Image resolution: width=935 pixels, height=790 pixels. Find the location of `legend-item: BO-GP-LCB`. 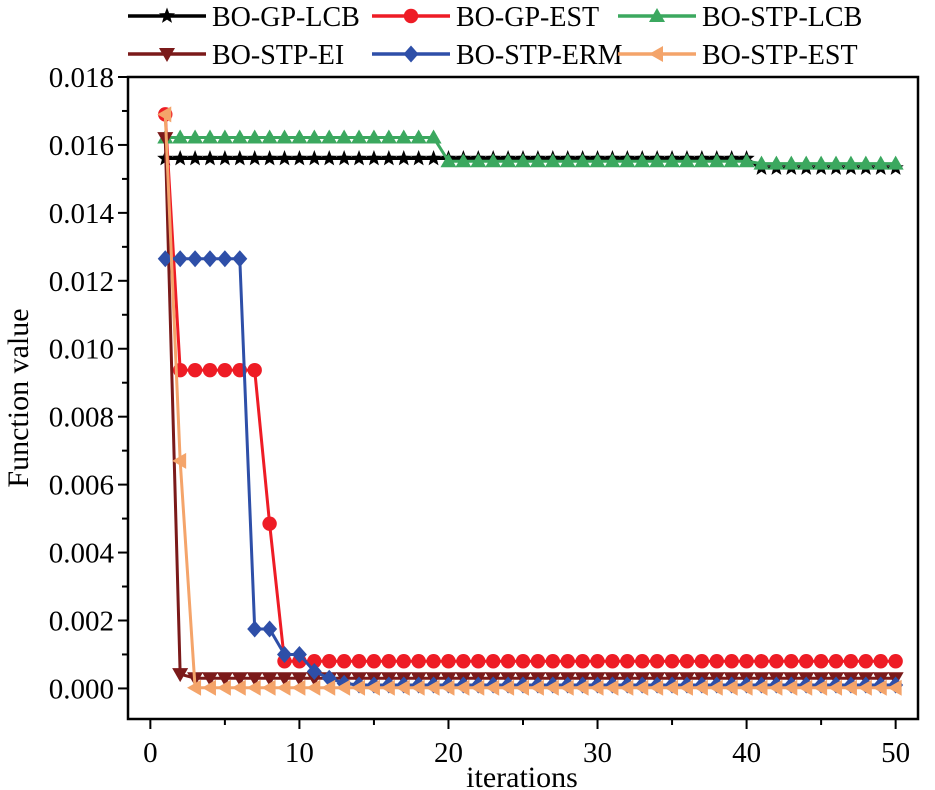

legend-item: BO-GP-LCB is located at coordinates (244, 17).